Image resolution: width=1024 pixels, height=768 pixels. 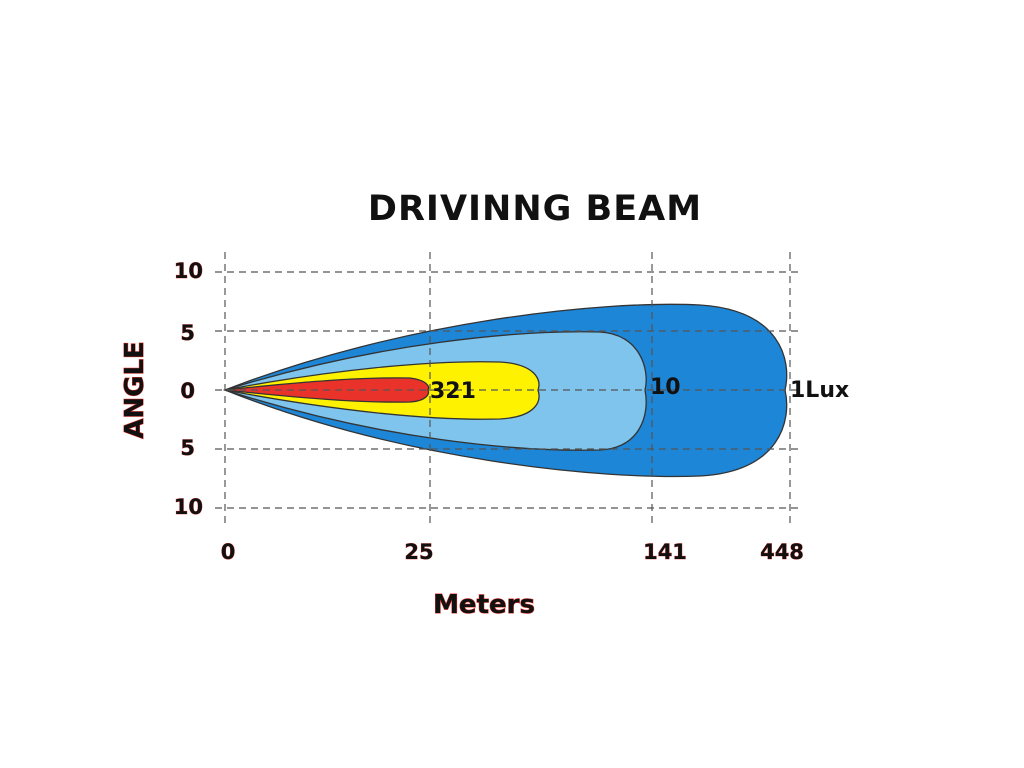 I want to click on y-axis-label: ANGLE, so click(x=135, y=390).